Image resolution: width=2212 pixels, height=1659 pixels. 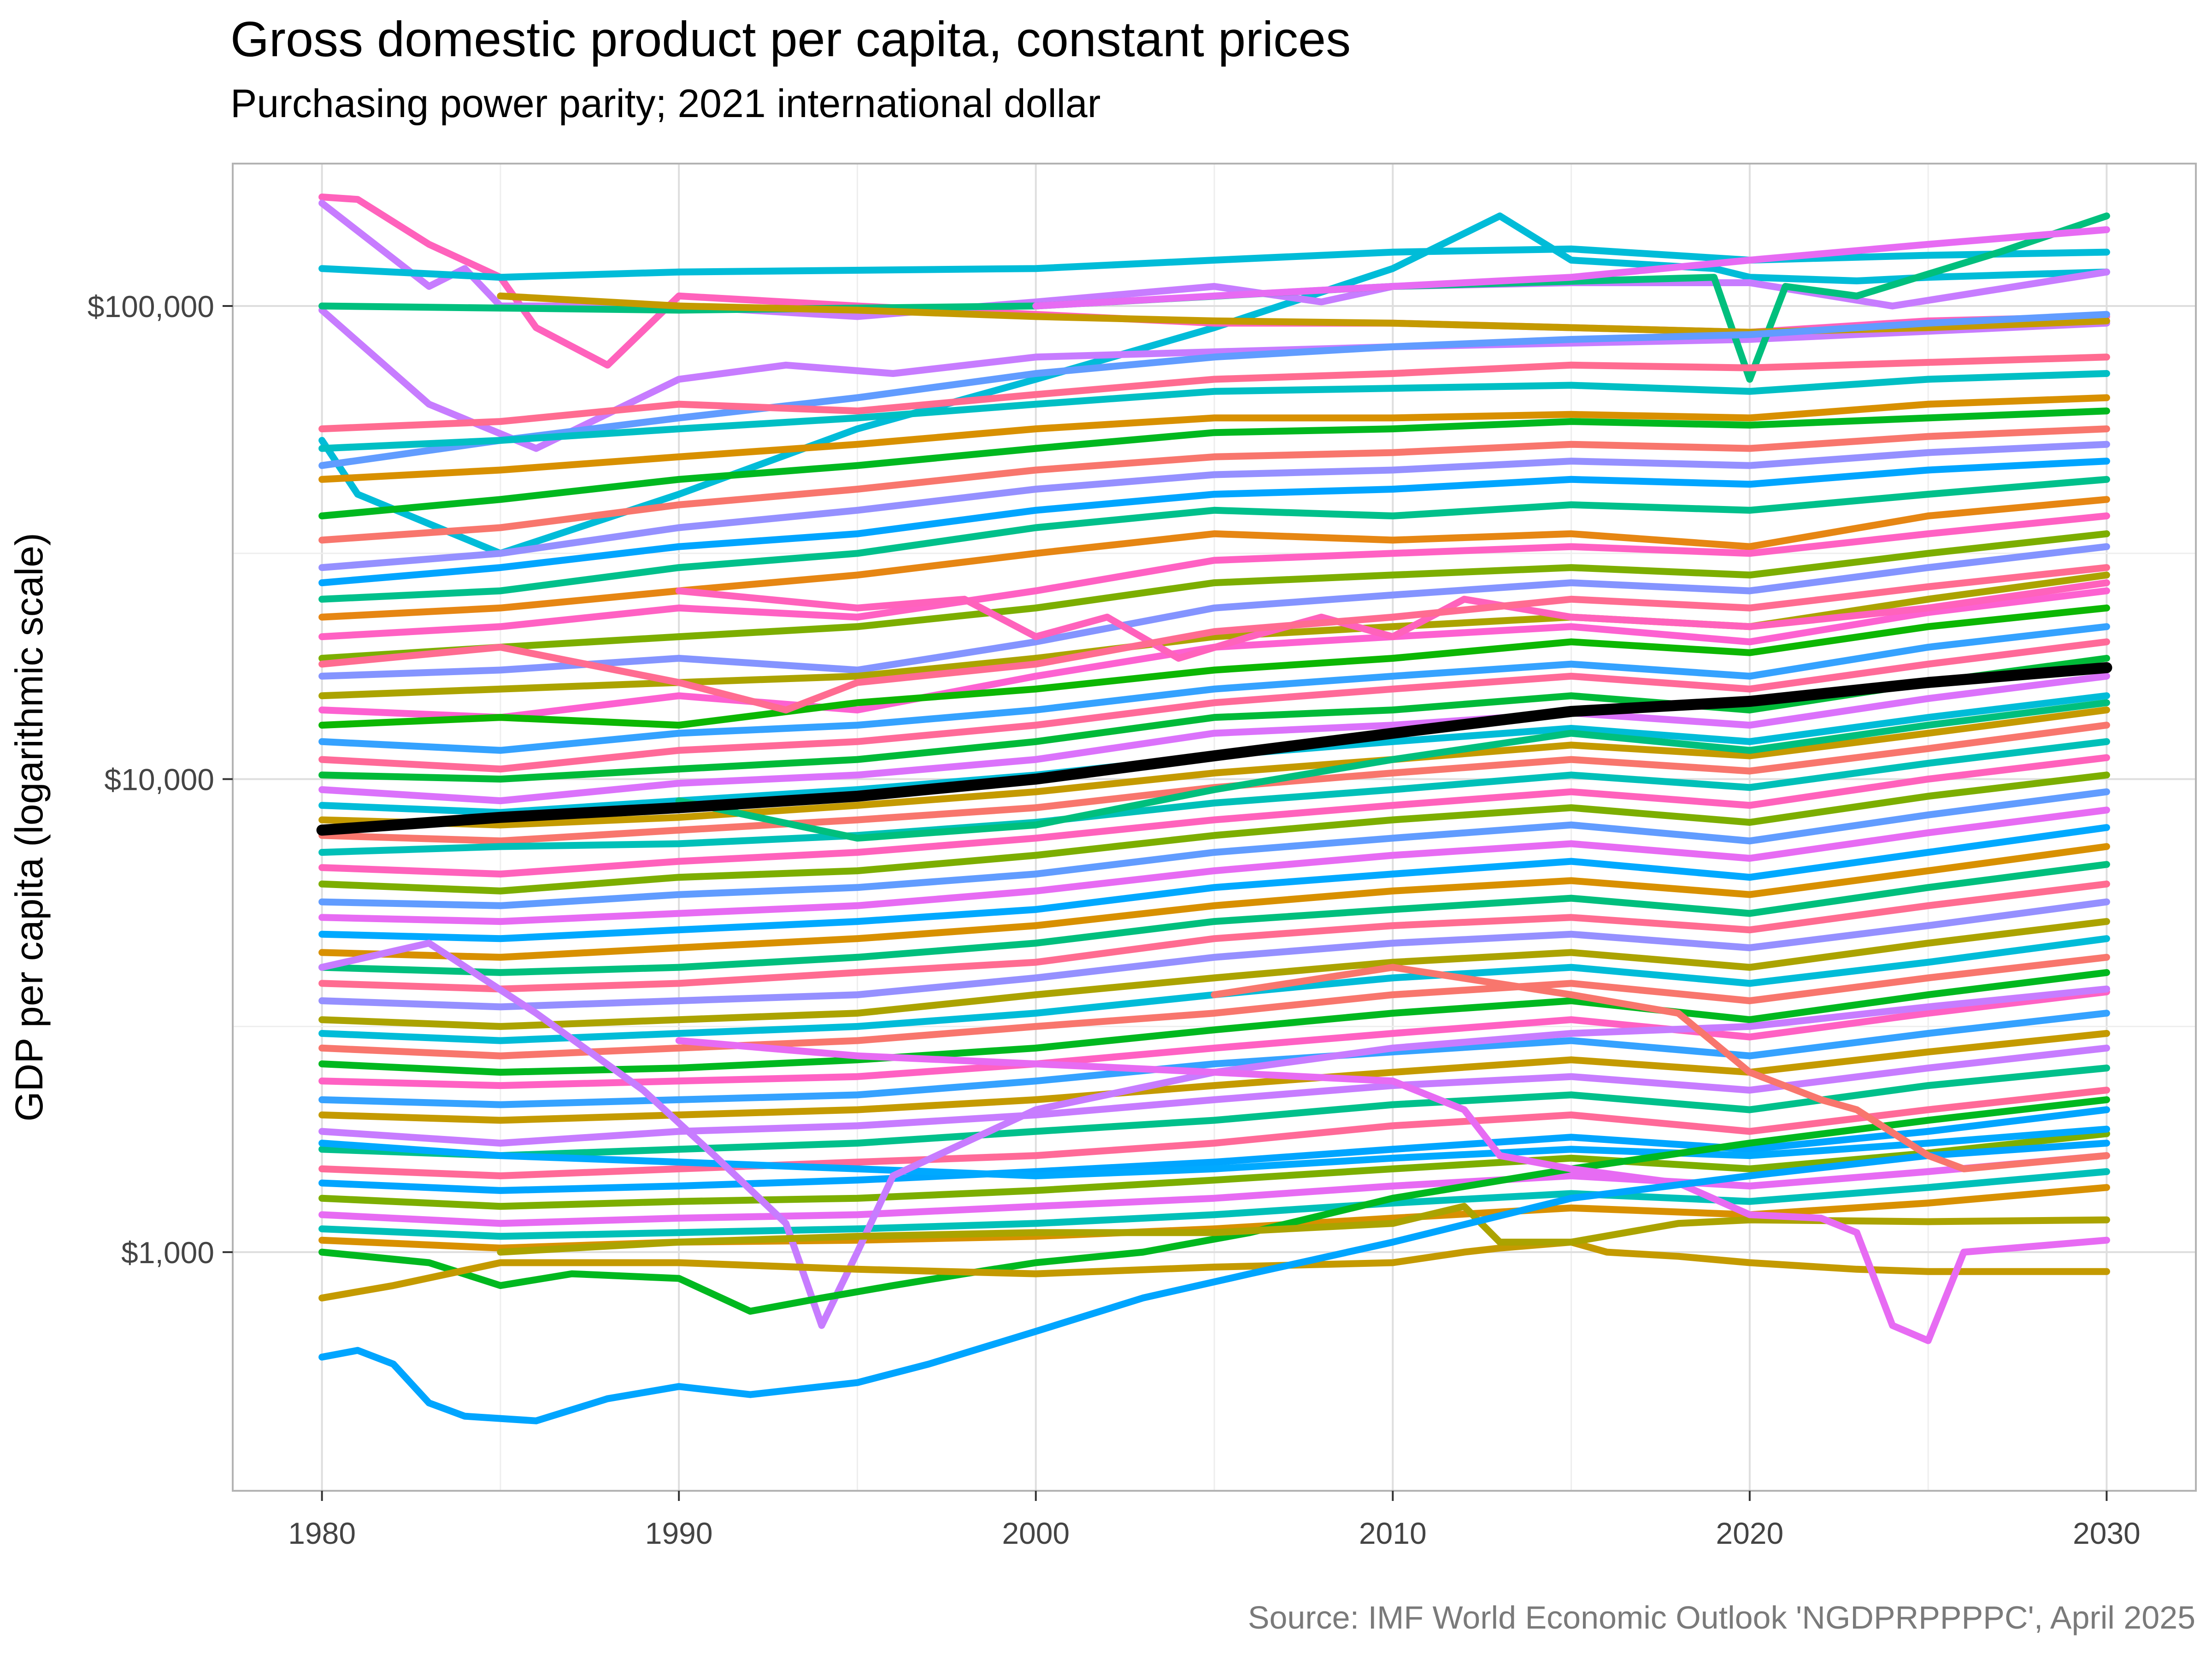 What do you see at coordinates (322, 1533) in the screenshot?
I see `x-tick-label: 1980` at bounding box center [322, 1533].